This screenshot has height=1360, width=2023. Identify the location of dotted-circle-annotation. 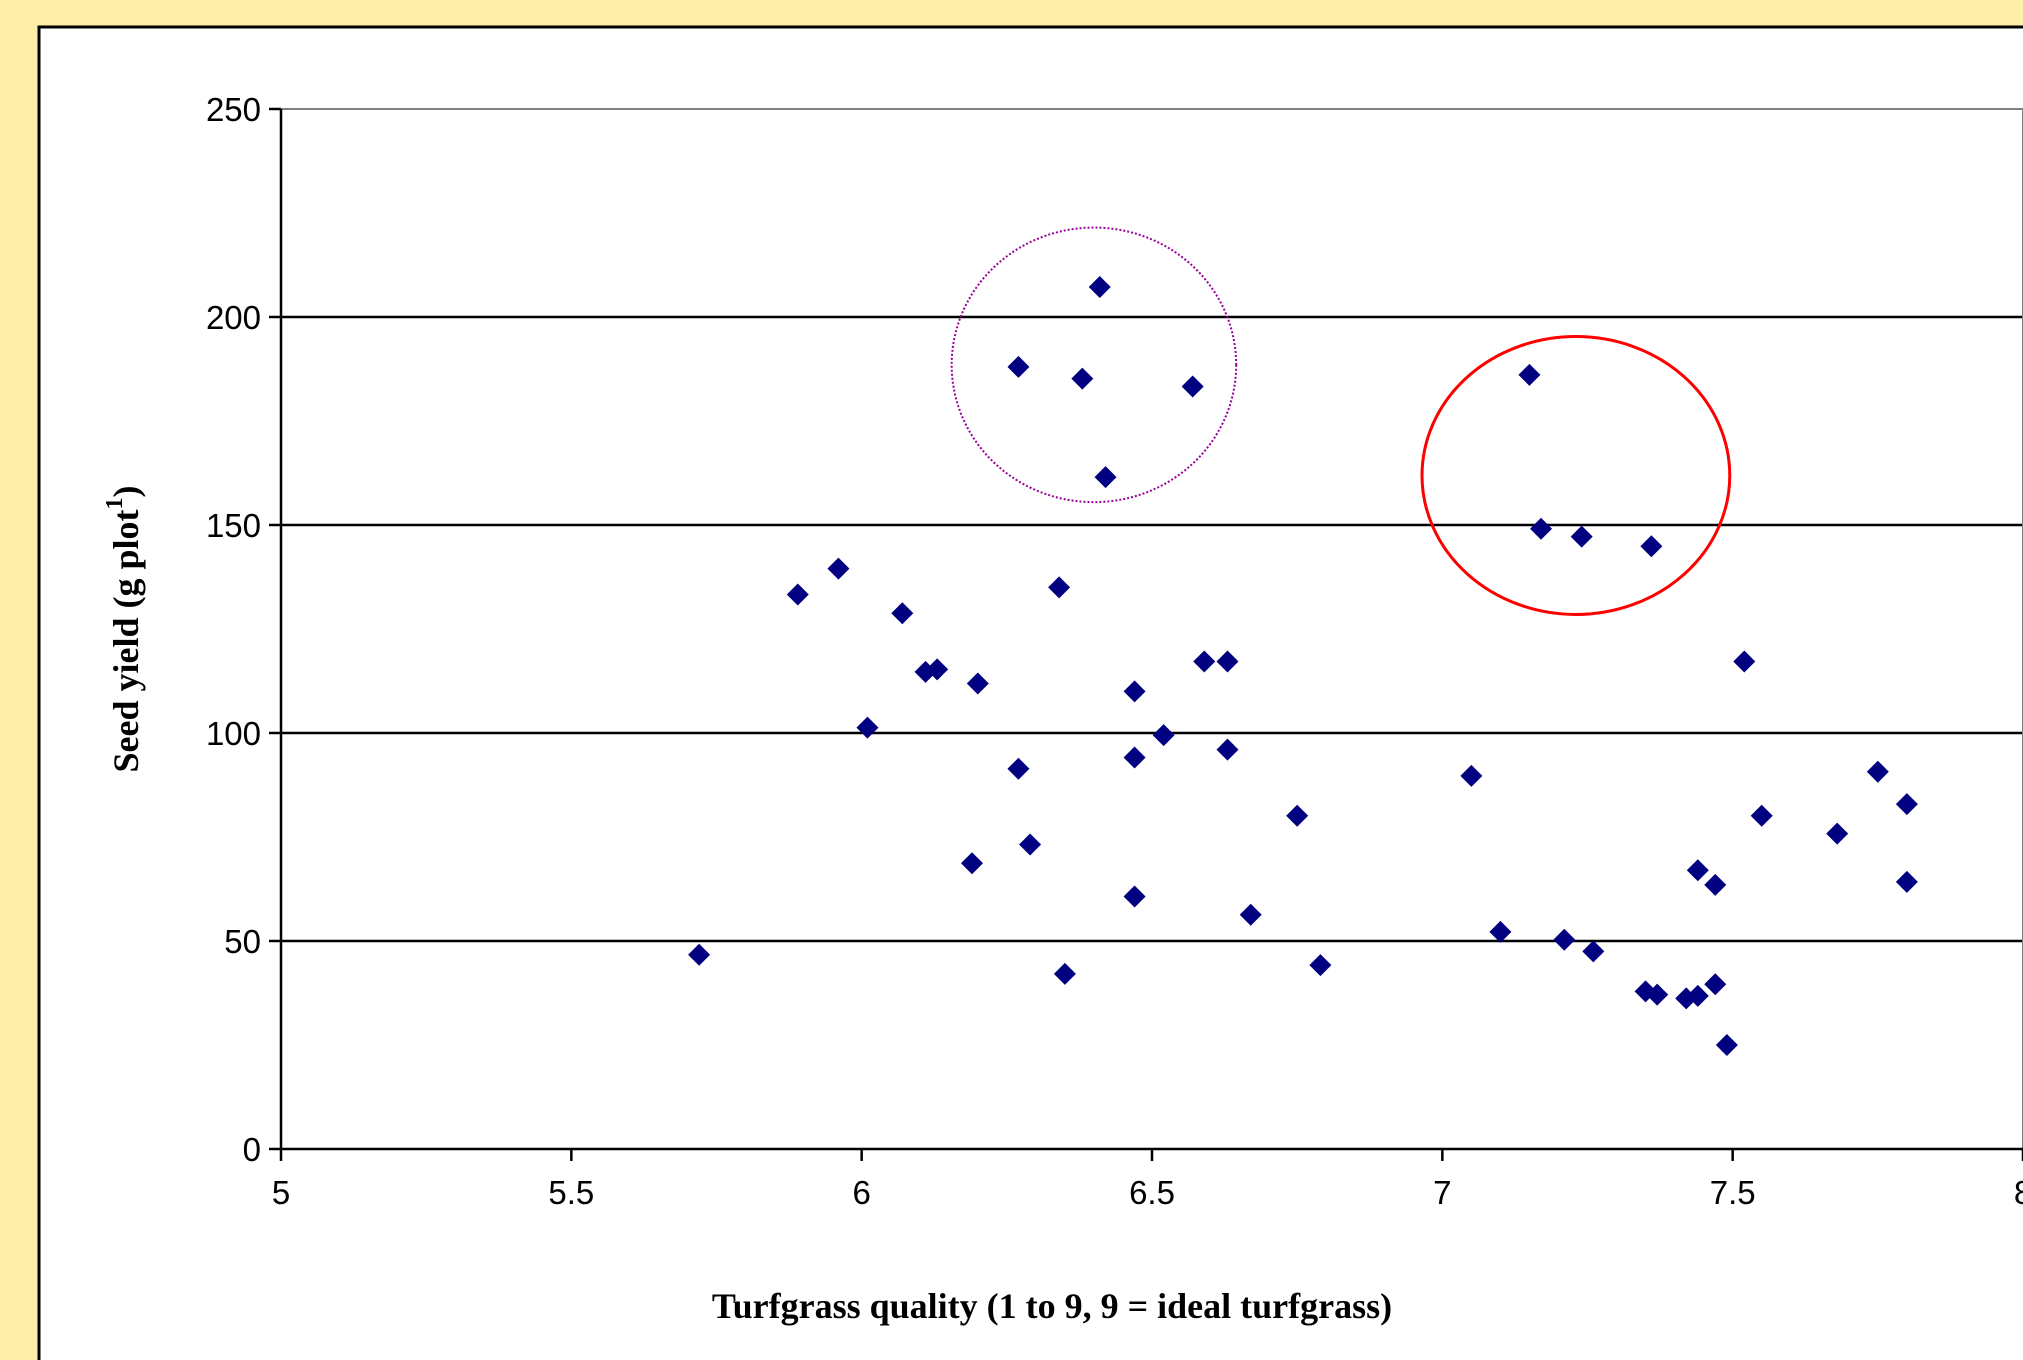
(1094, 365).